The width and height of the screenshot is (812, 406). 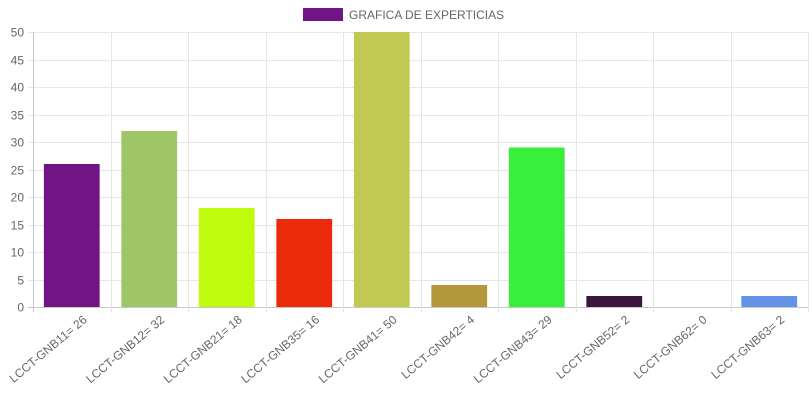 I want to click on y-tick-label: 45, so click(x=18, y=61).